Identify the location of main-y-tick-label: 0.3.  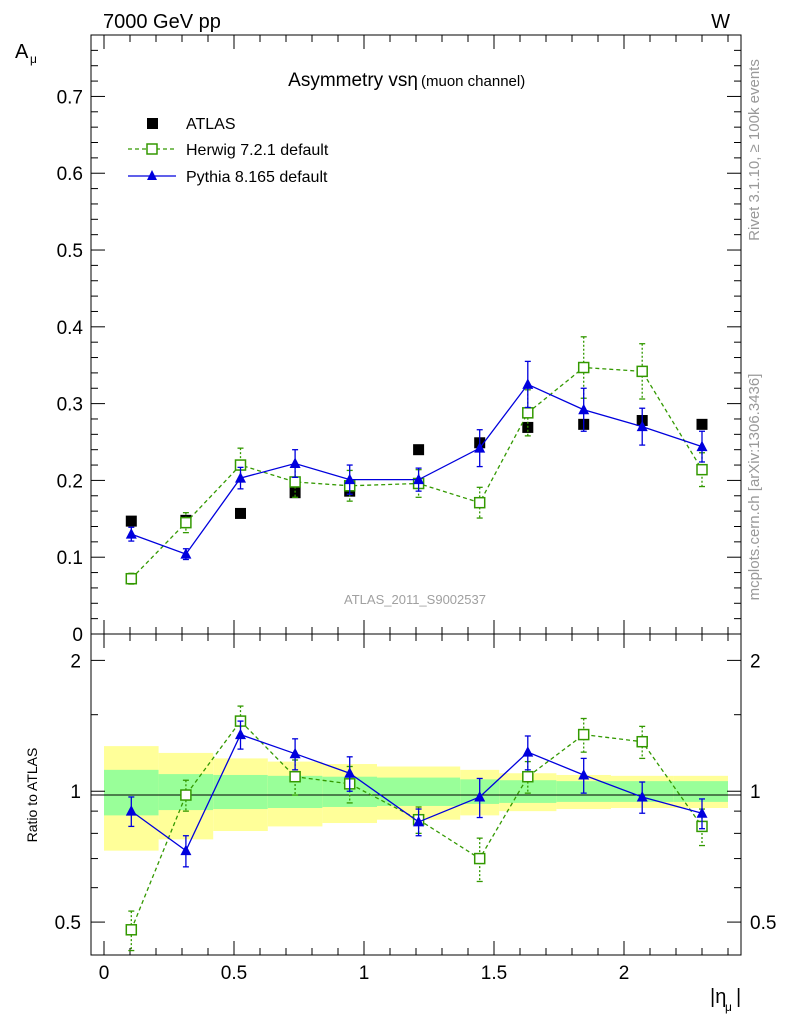
(70, 405).